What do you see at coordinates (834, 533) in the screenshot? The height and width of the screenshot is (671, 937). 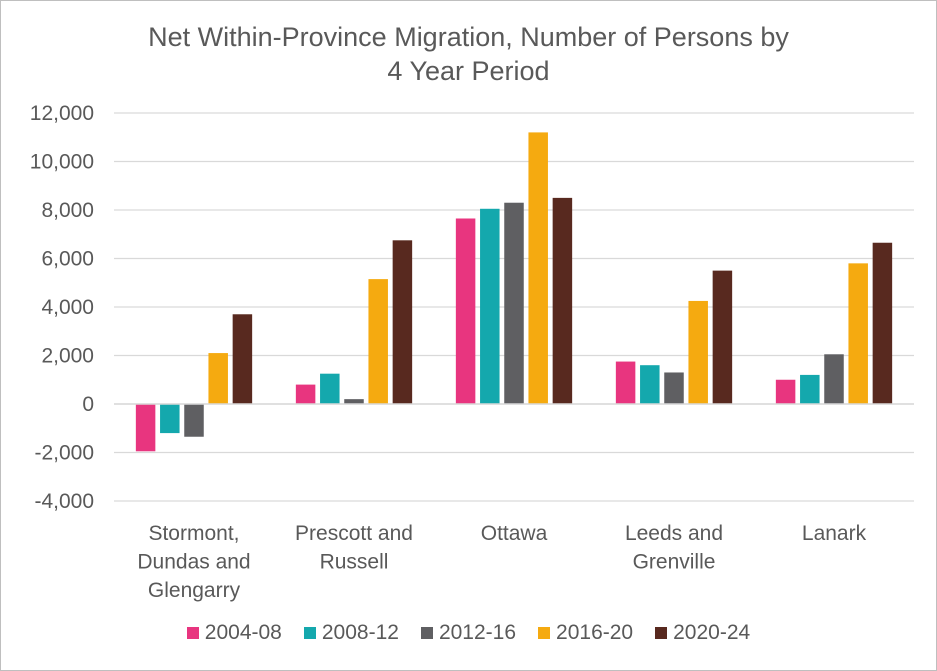 I see `category-label: Lanark` at bounding box center [834, 533].